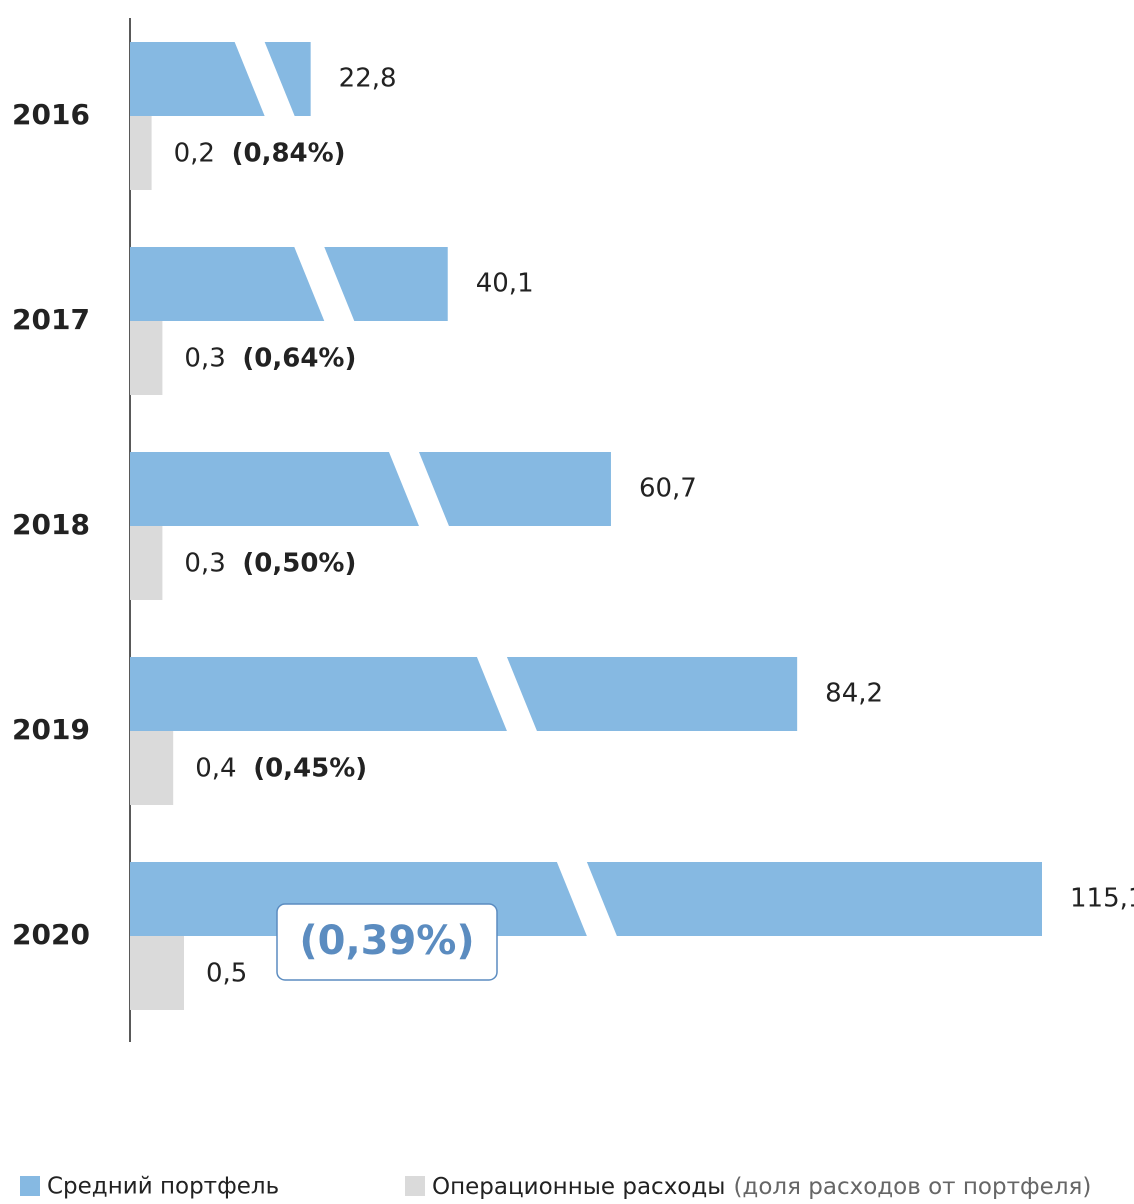  I want to click on value-label: 0,5, so click(226, 974).